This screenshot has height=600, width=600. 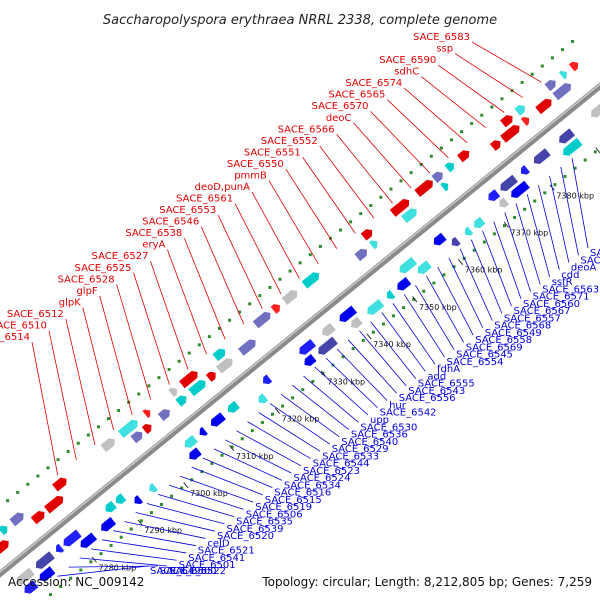 I want to click on gene-label: SACE_6561, so click(x=204, y=199).